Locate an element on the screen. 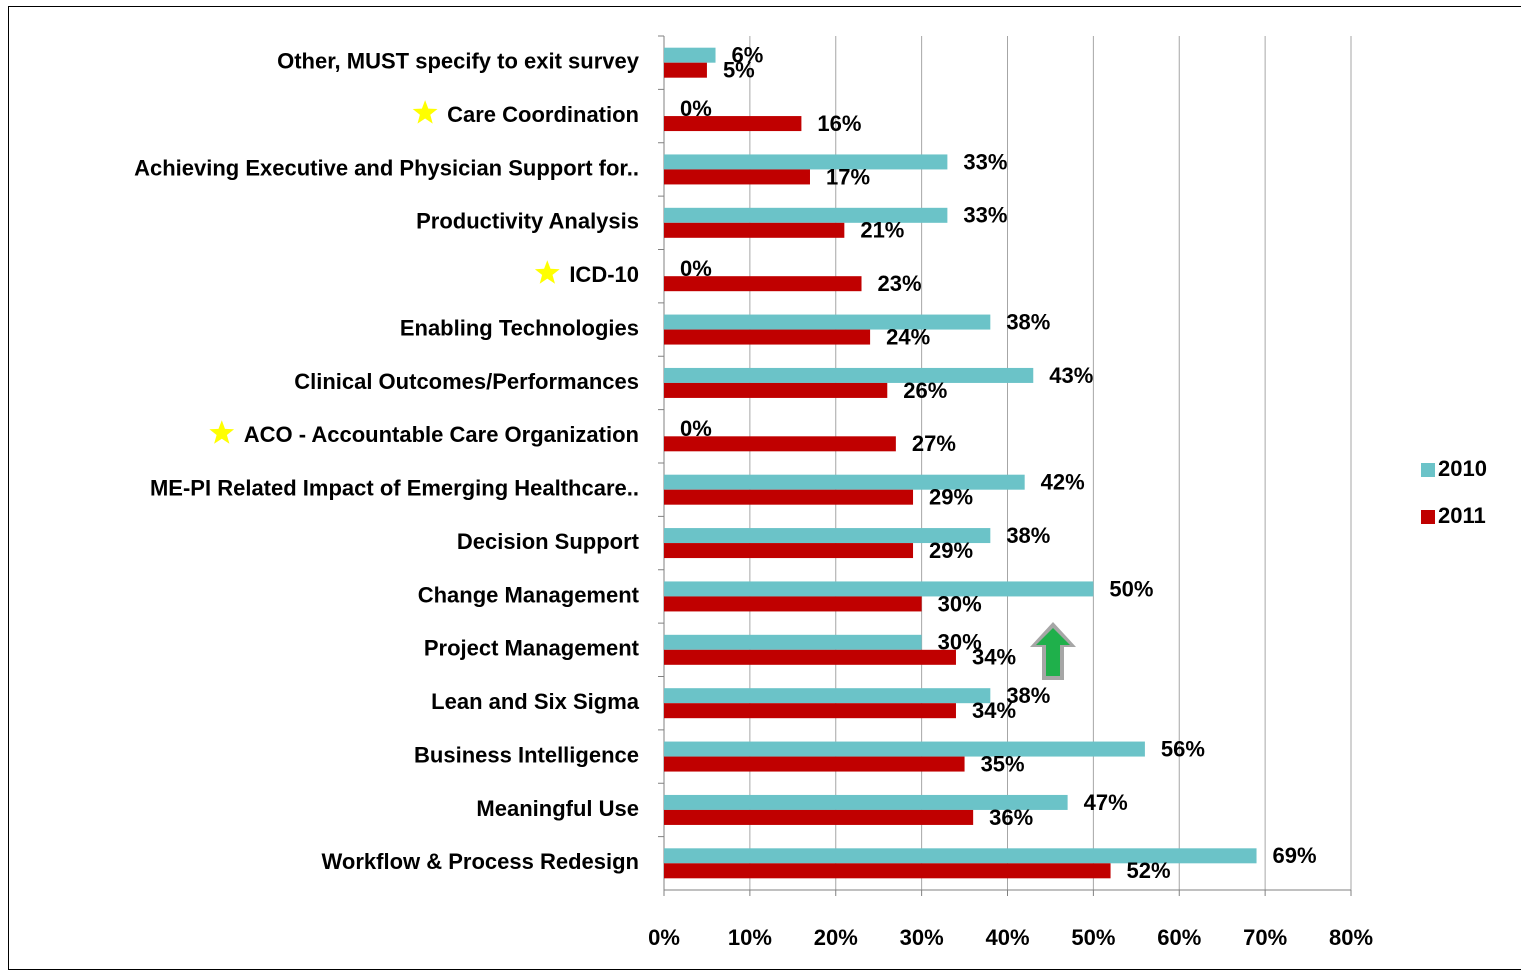 This screenshot has height=974, width=1521. y-tick-label: Productivity Analysis is located at coordinates (527, 221).